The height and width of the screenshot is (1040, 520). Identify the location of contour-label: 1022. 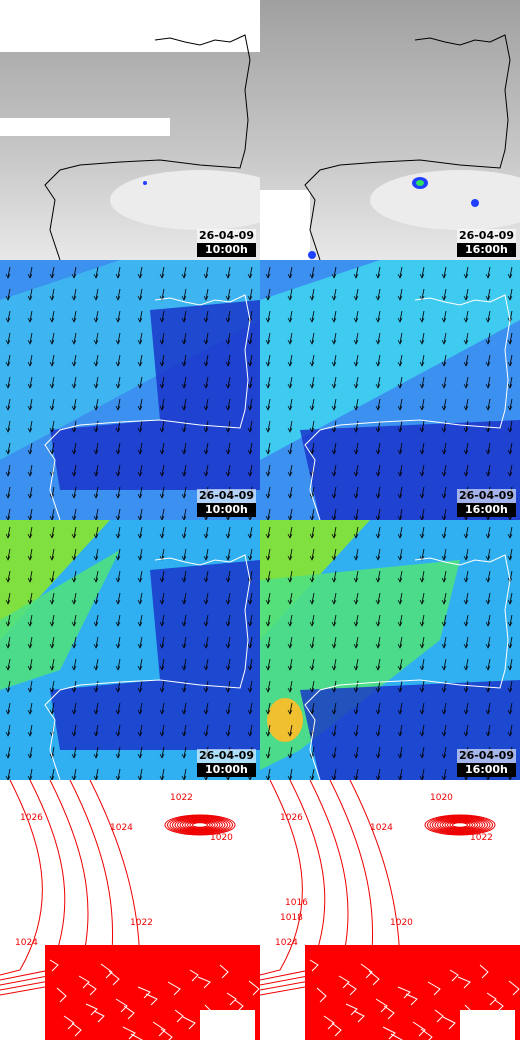
(181, 798).